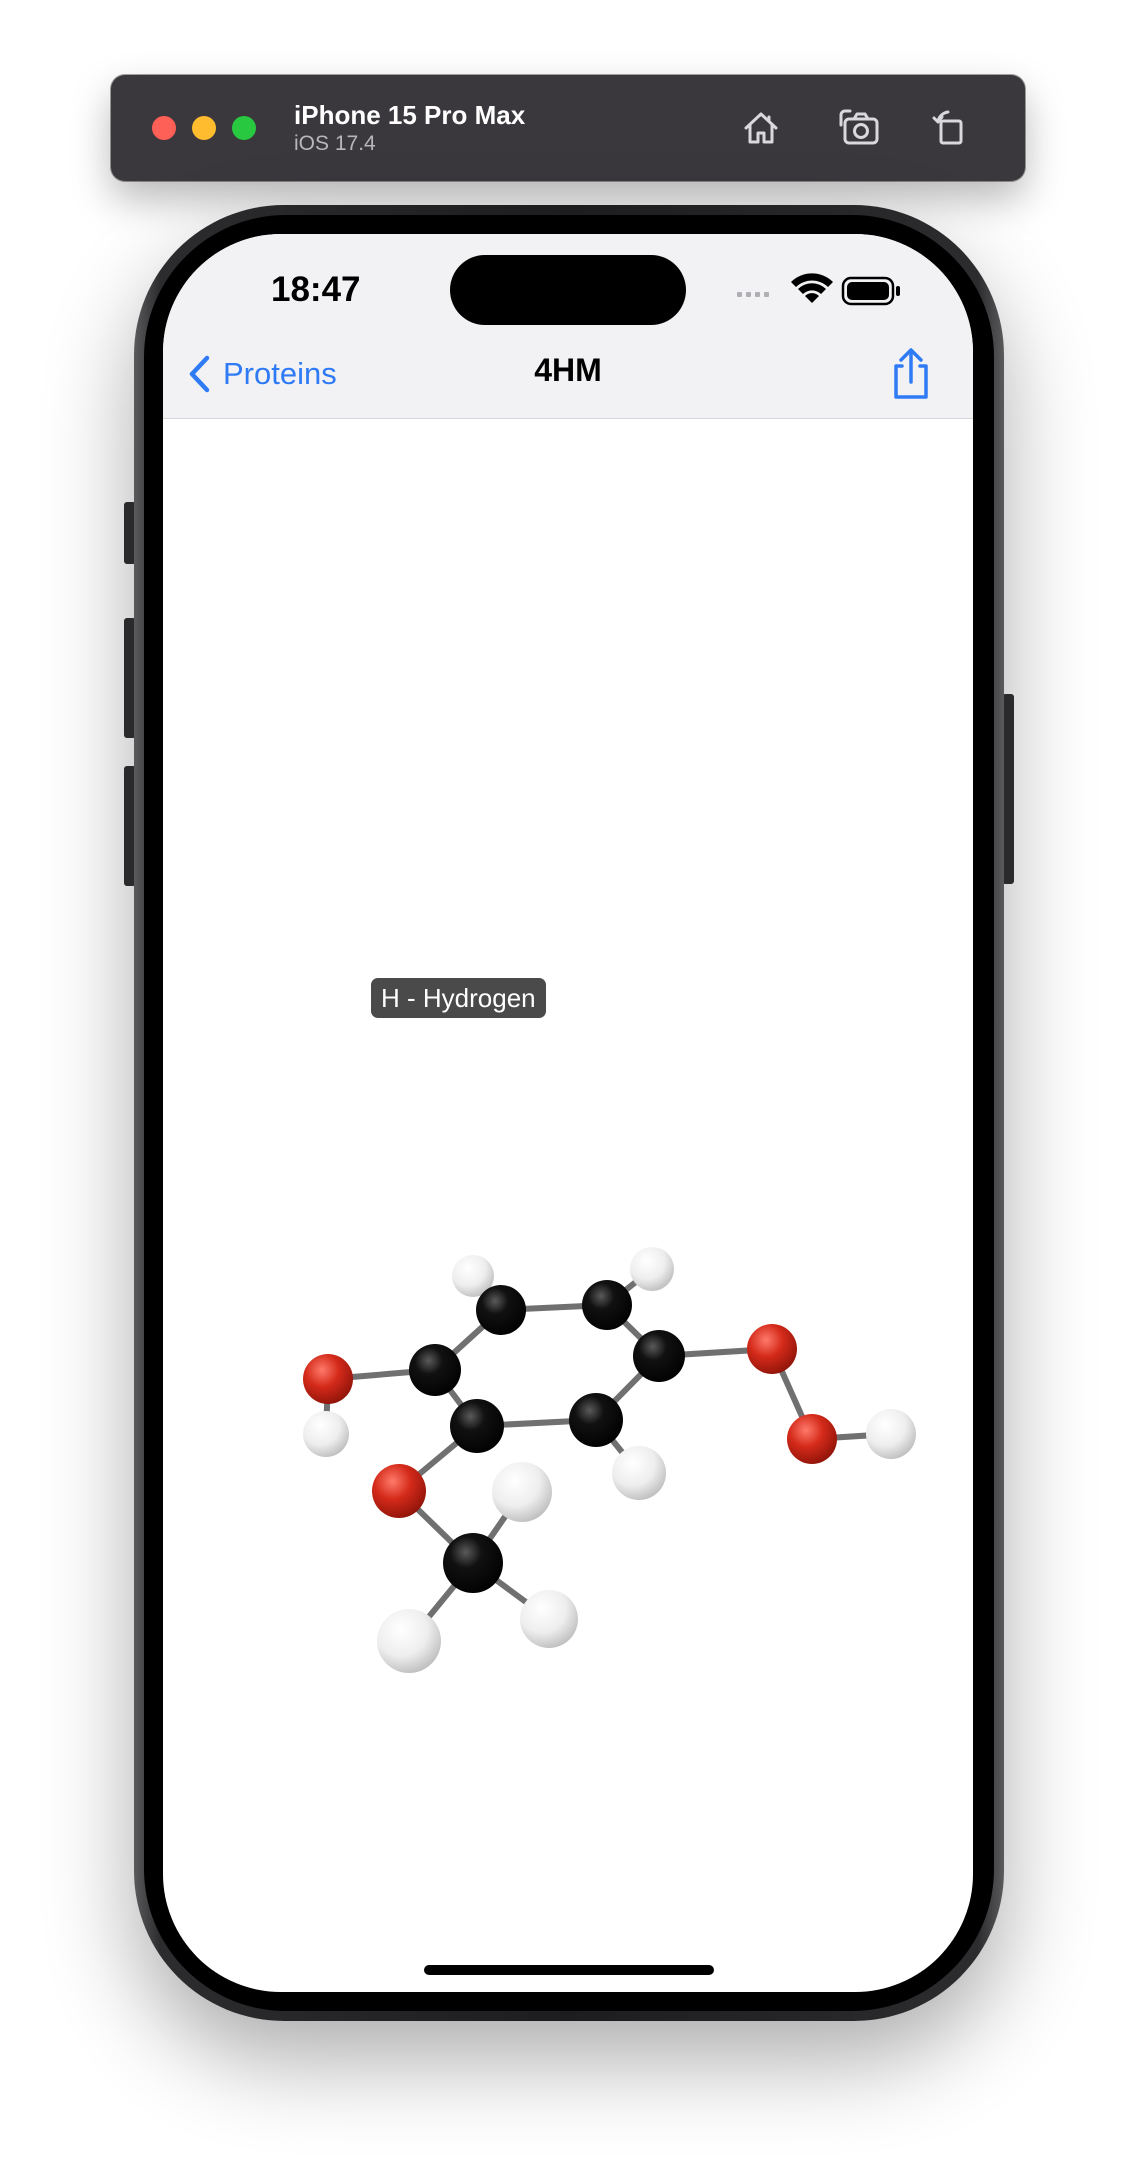 The image size is (1136, 2172). I want to click on status-time: 18:47, so click(316, 289).